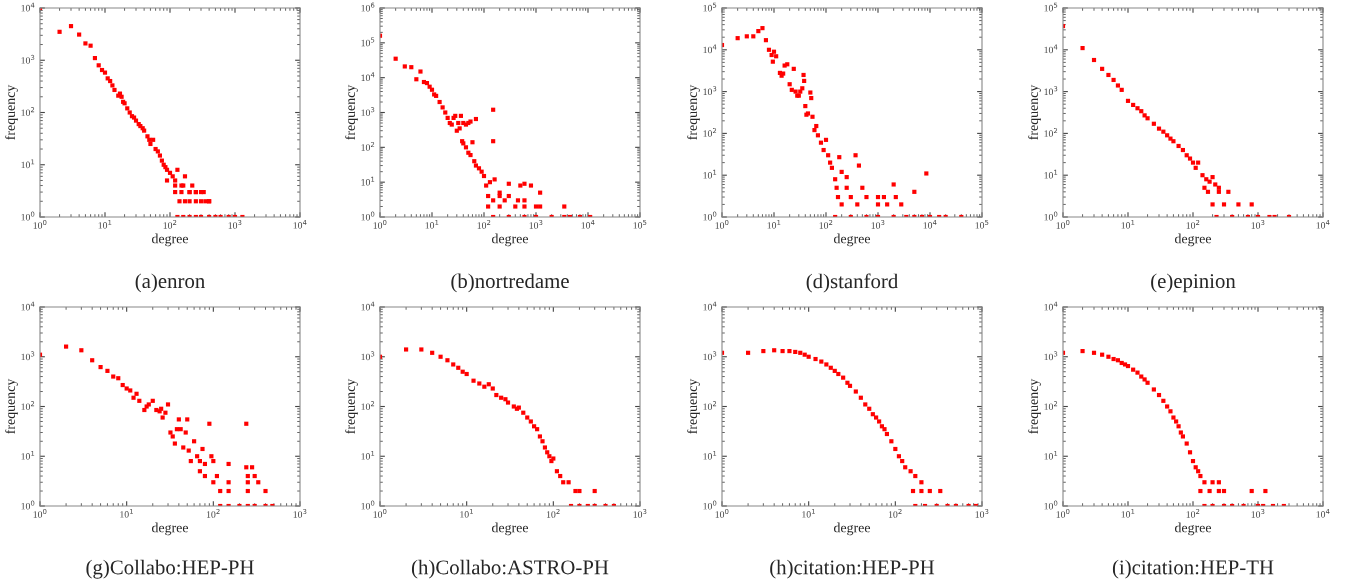 Image resolution: width=1347 pixels, height=582 pixels. Describe the element at coordinates (170, 283) in the screenshot. I see `text: (a)enron` at that location.